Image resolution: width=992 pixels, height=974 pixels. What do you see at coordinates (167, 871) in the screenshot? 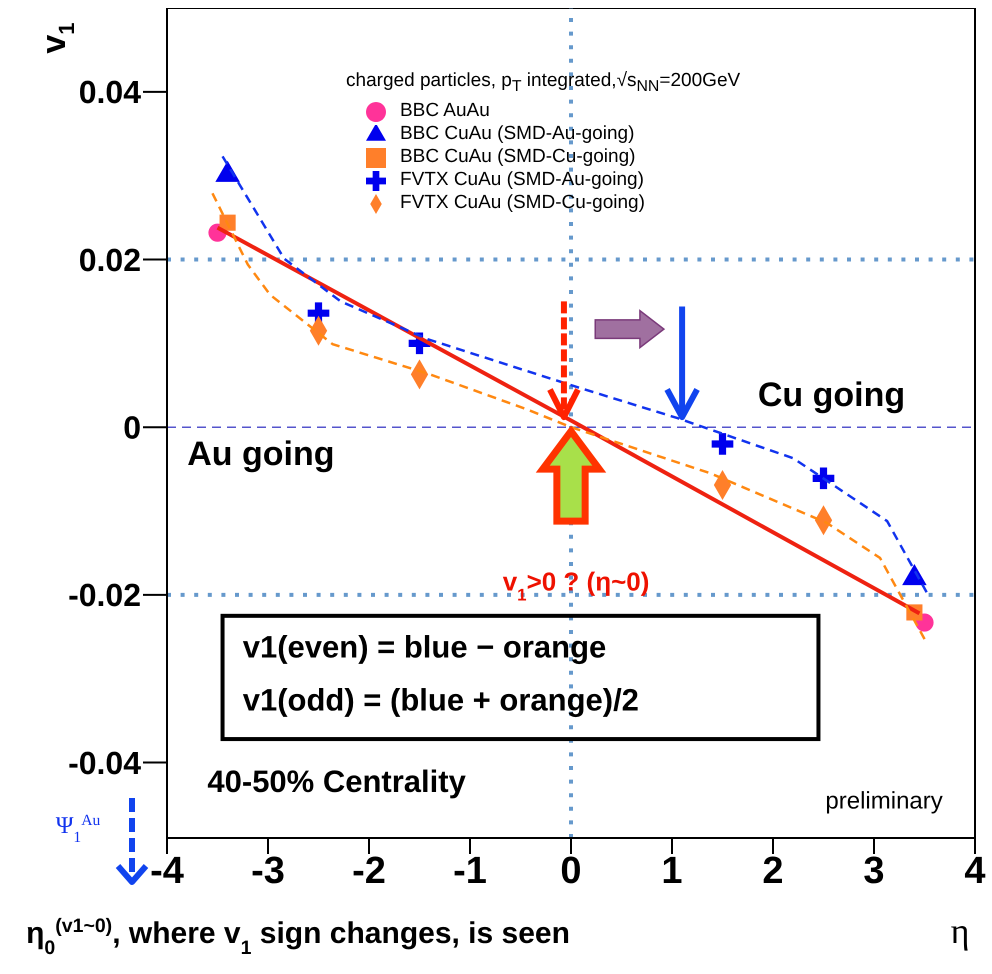
I see `x-tick-label: -4` at bounding box center [167, 871].